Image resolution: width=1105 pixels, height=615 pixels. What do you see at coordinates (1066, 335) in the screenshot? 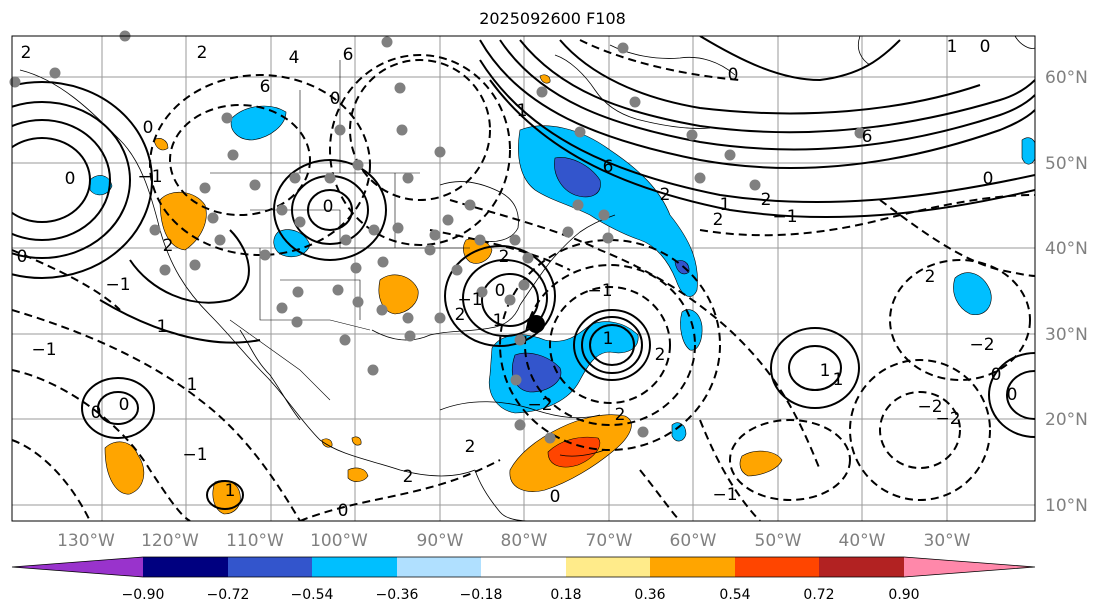
I see `lat-label: 30°N` at bounding box center [1066, 335].